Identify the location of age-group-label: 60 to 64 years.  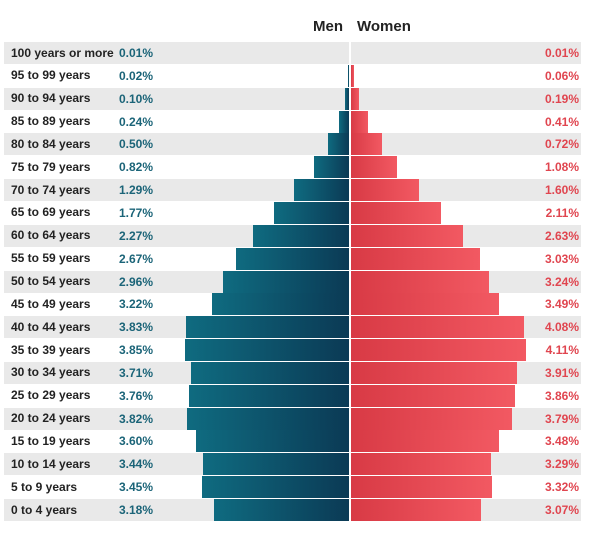
(51, 235).